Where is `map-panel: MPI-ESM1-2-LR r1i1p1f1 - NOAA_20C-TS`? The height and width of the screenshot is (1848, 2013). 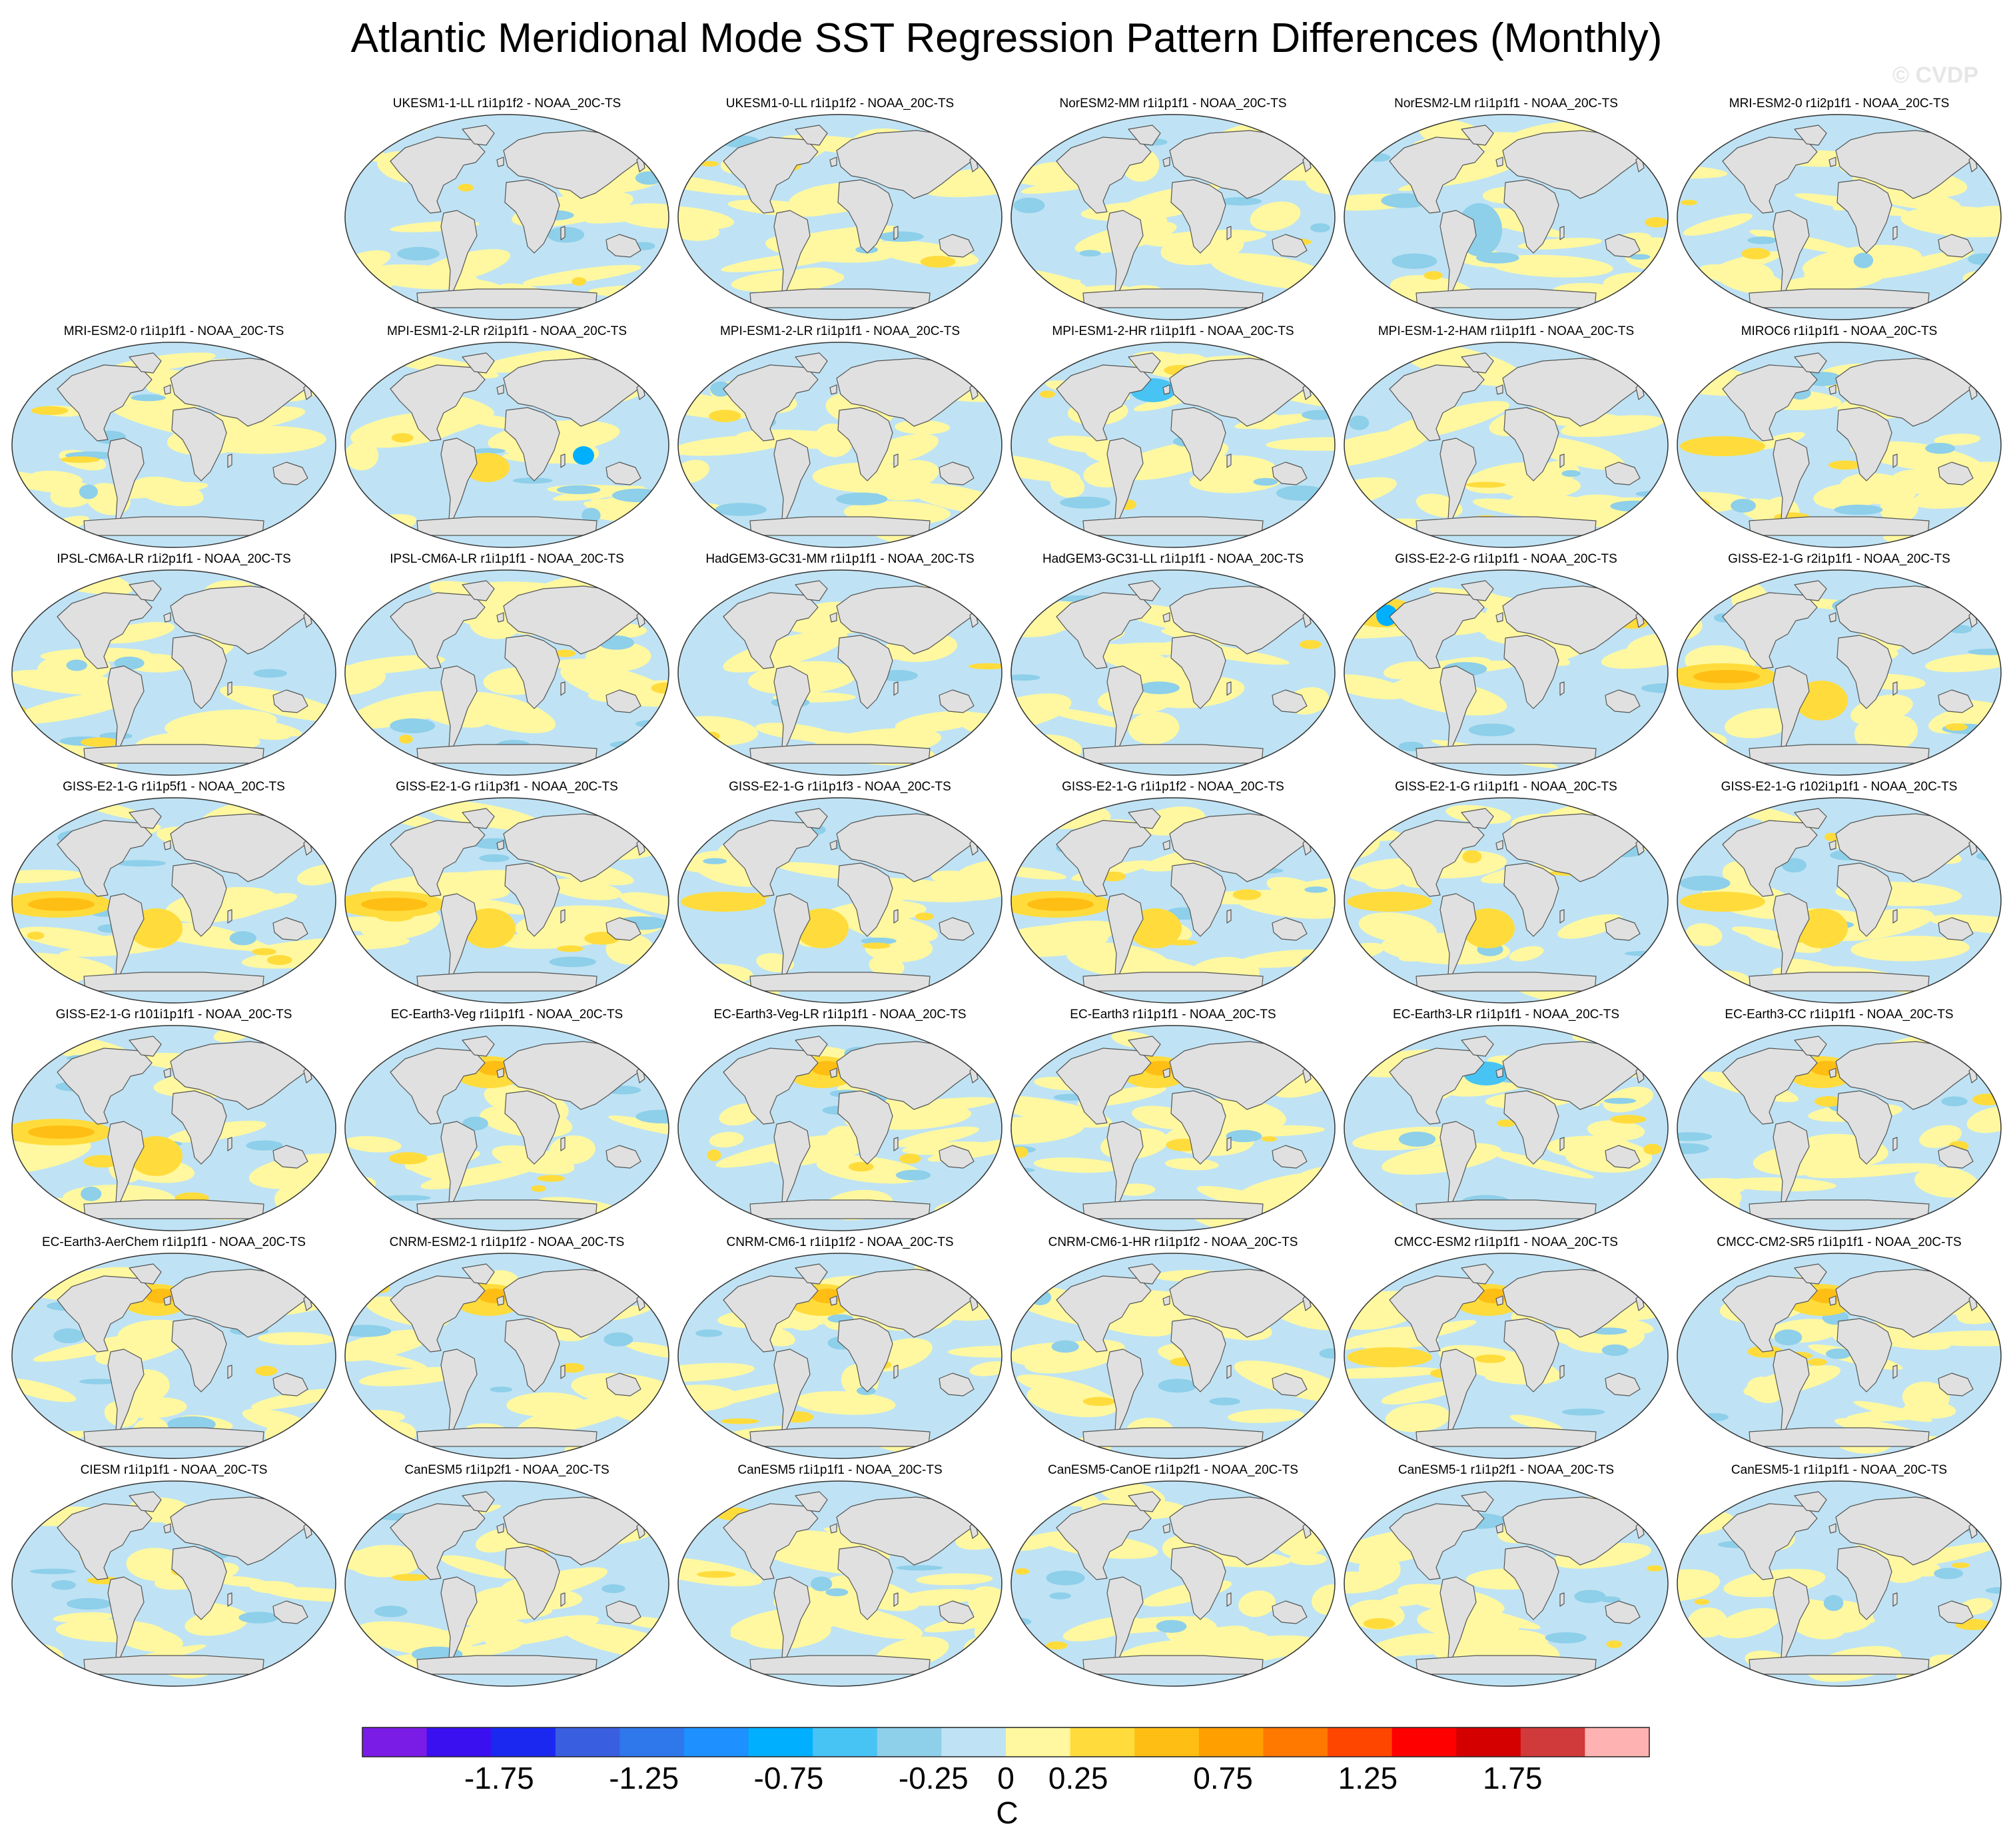 map-panel: MPI-ESM1-2-LR r1i1p1f1 - NOAA_20C-TS is located at coordinates (840, 437).